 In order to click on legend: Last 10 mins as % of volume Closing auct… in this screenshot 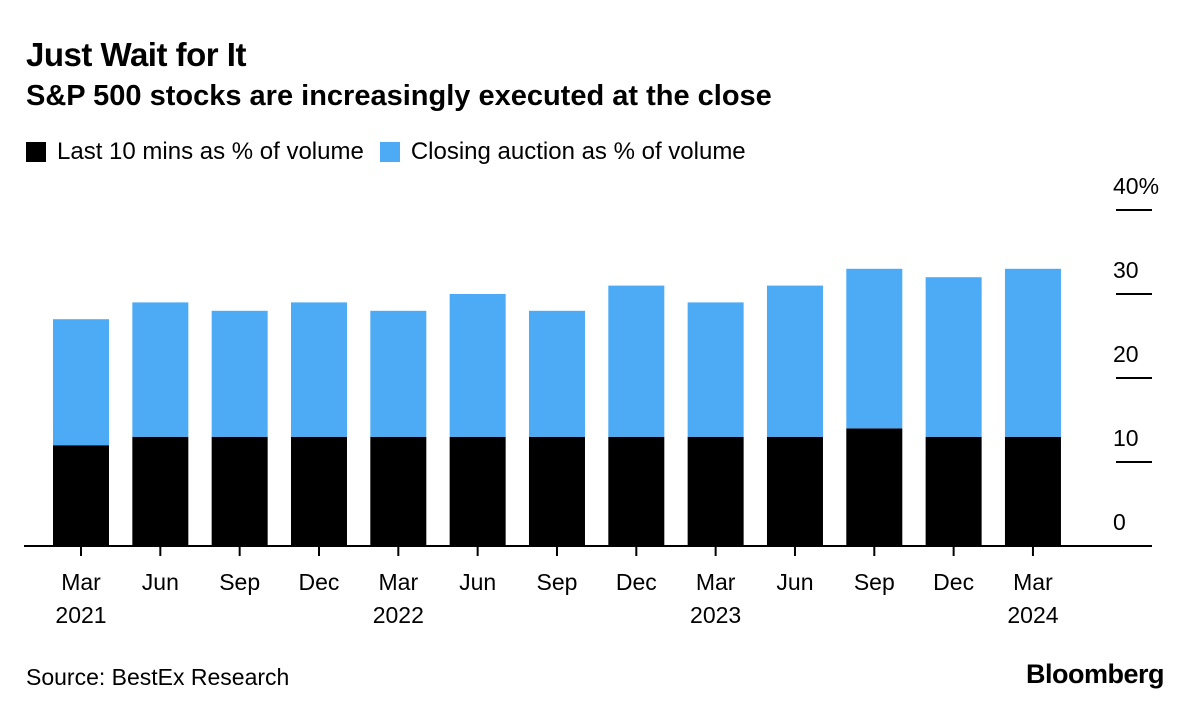, I will do `click(394, 152)`.